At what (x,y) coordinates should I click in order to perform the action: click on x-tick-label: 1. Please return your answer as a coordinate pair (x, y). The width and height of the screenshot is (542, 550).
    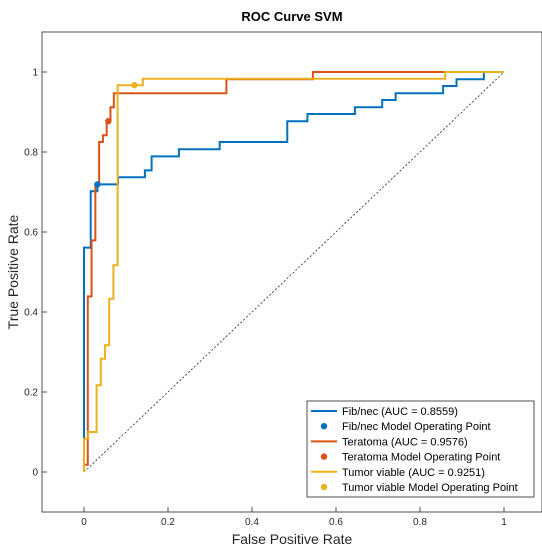
    Looking at the image, I should click on (504, 522).